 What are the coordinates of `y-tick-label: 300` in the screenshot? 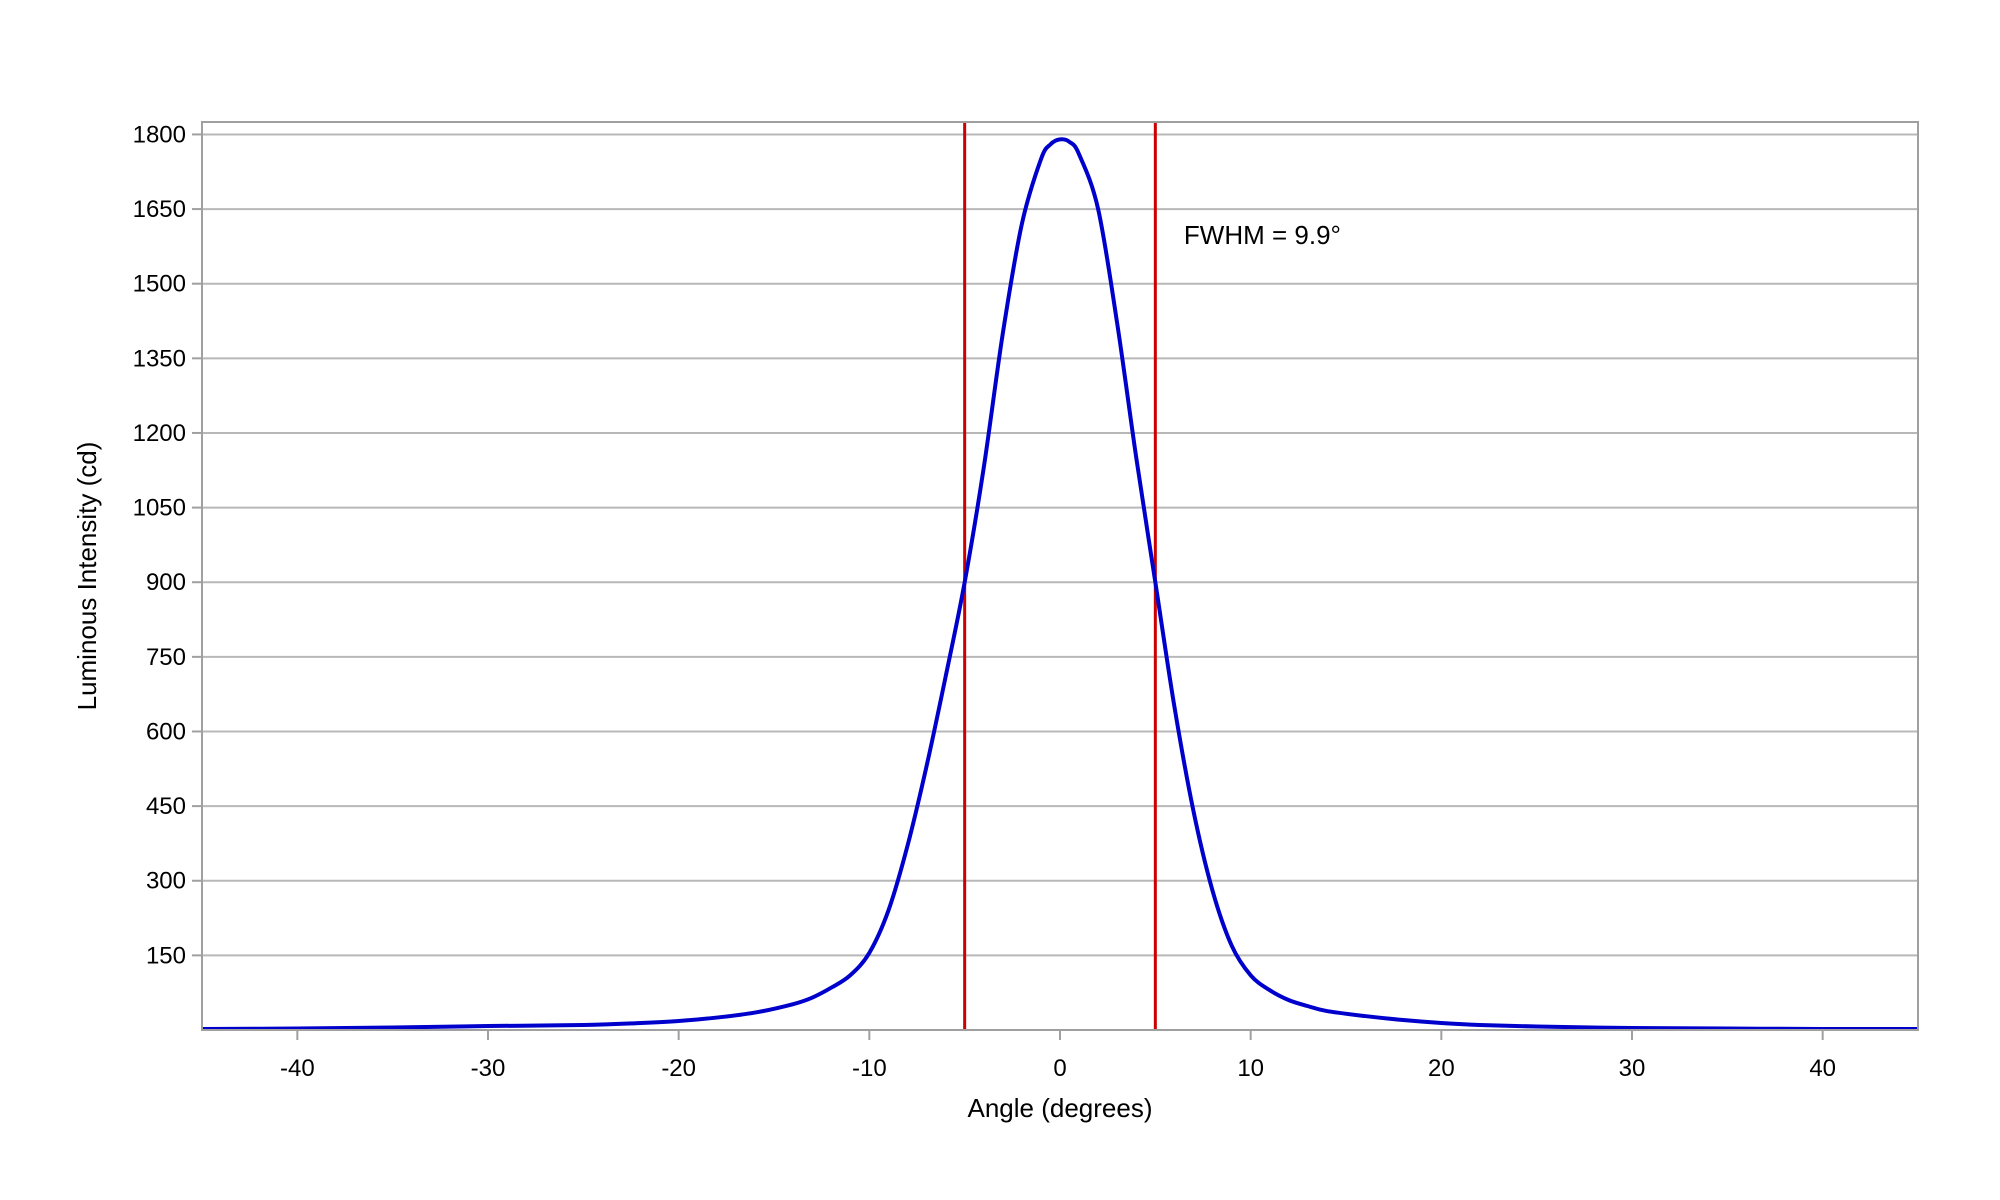 It's located at (166, 881).